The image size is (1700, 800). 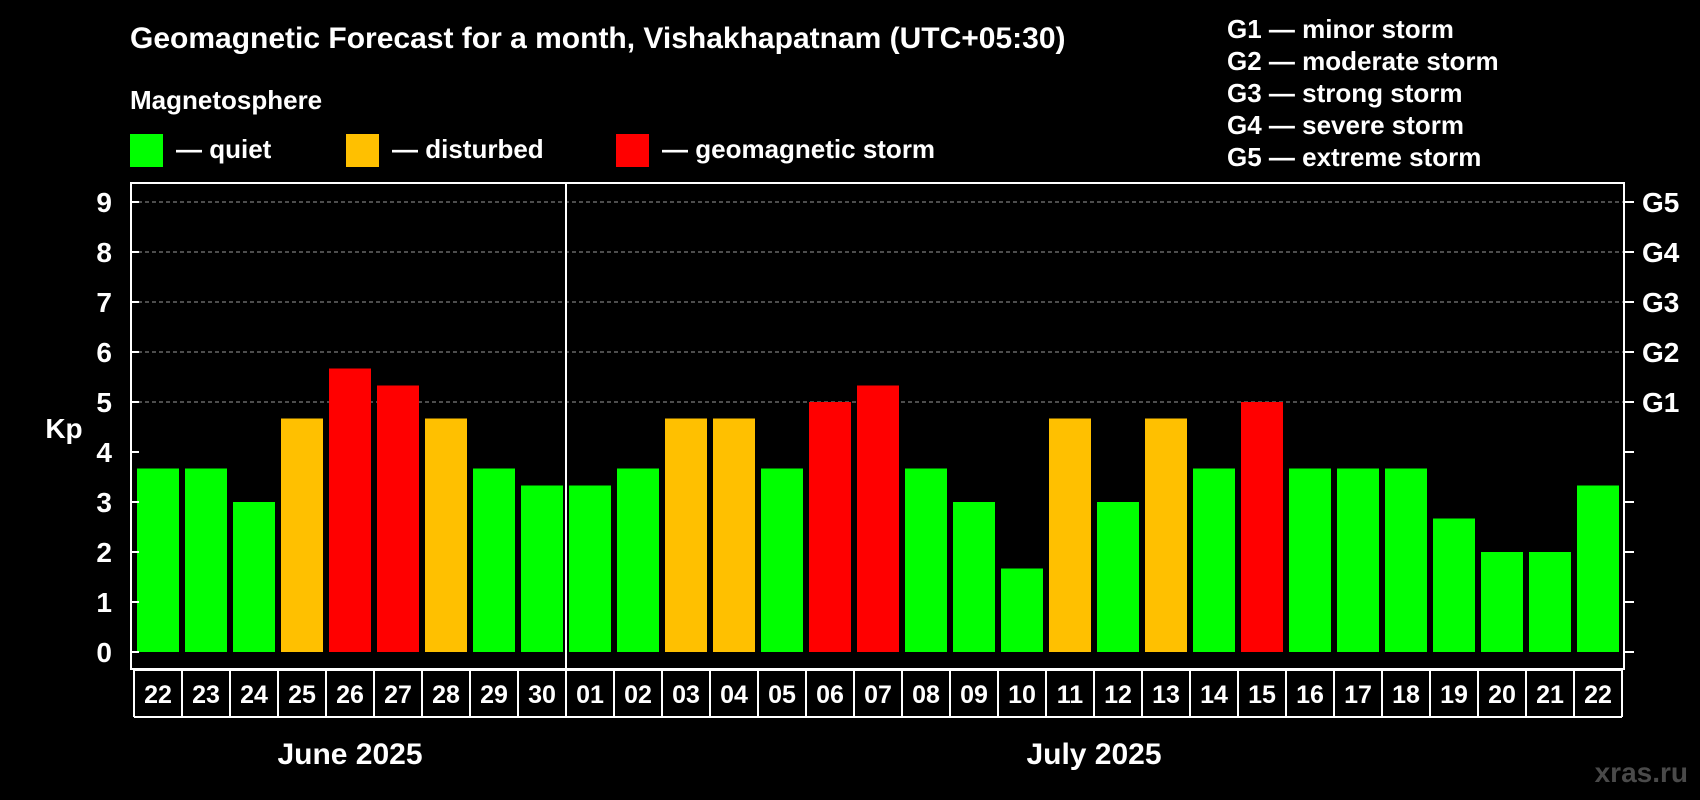 I want to click on day-label: 01, so click(x=590, y=695).